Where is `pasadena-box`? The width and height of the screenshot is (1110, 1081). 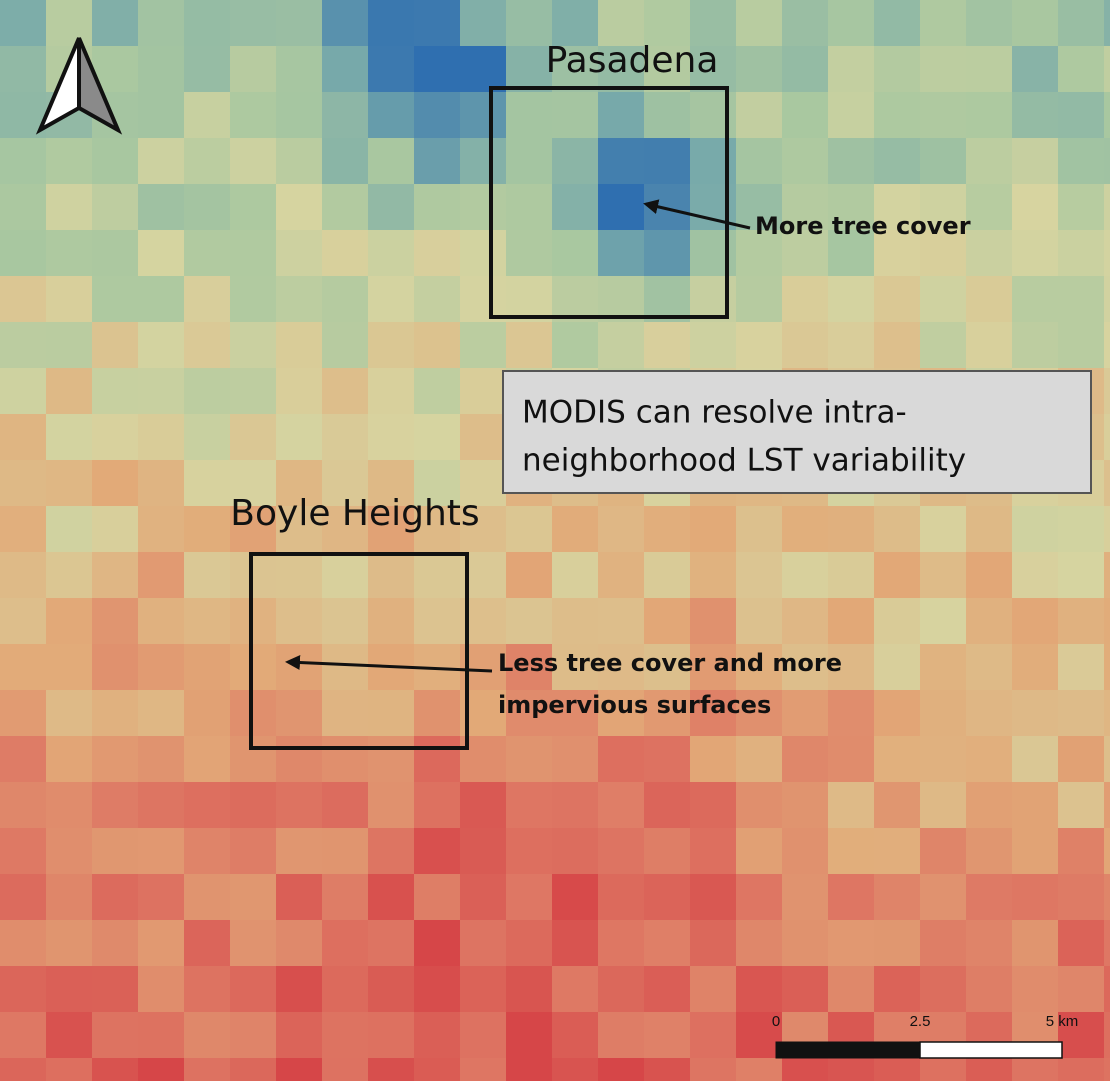
pasadena-box is located at coordinates (609, 202).